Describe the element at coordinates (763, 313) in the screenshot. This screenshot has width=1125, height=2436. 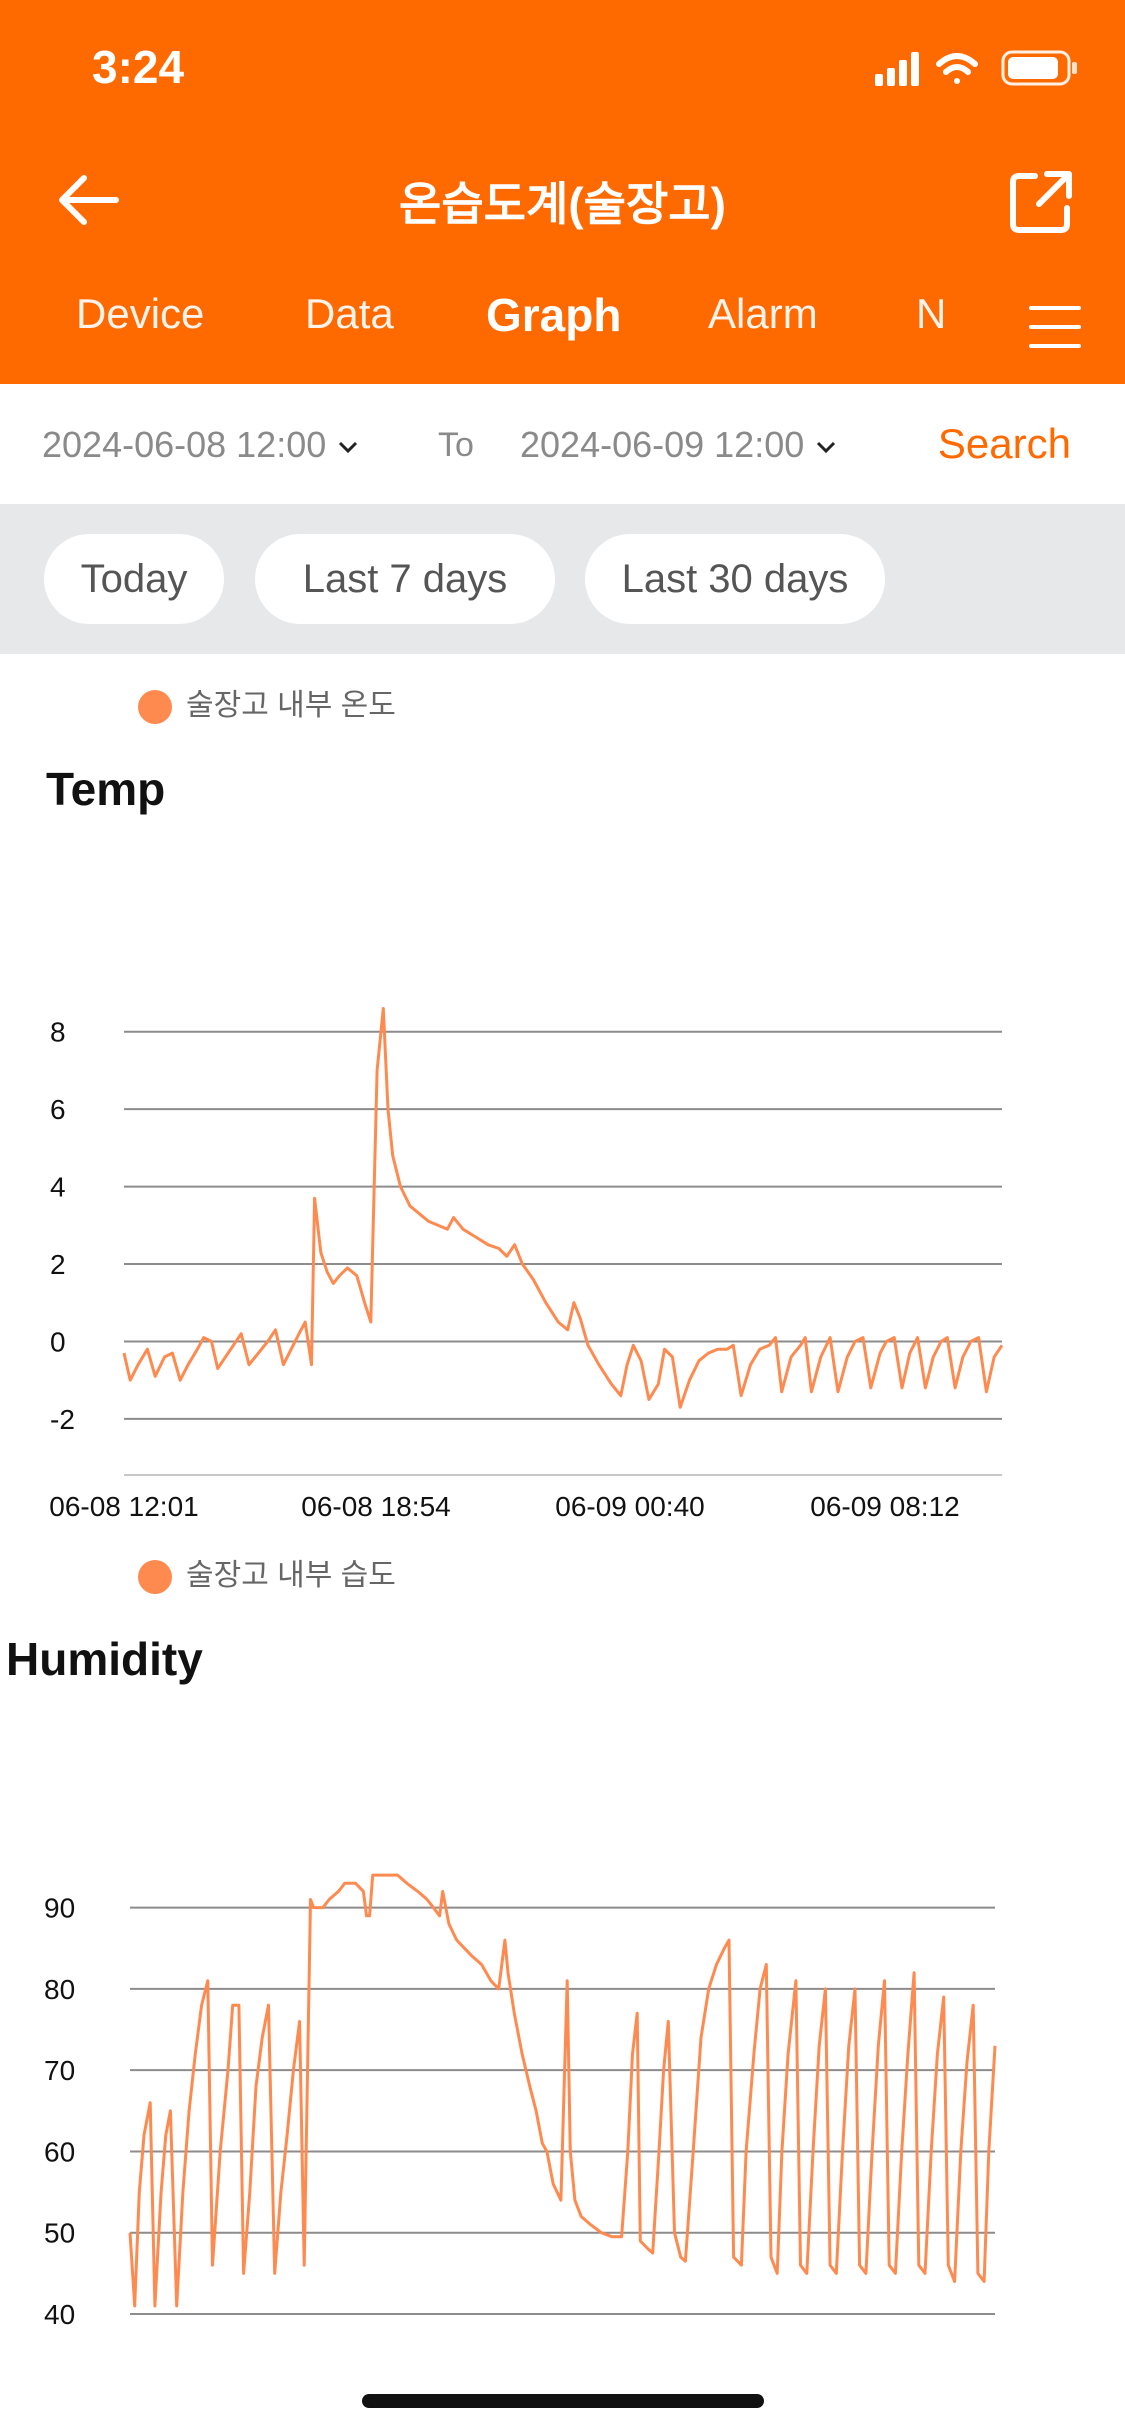
I see `tab-alarm: Alarm` at that location.